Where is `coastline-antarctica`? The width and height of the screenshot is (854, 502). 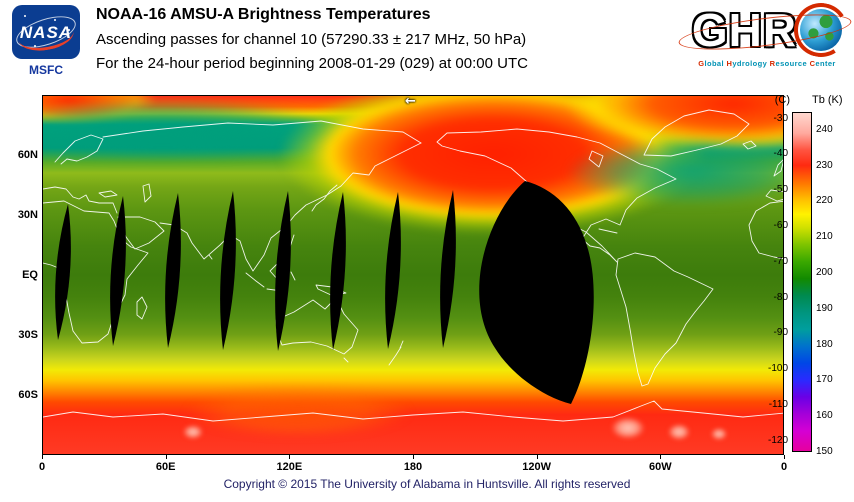 coastline-antarctica is located at coordinates (413, 411).